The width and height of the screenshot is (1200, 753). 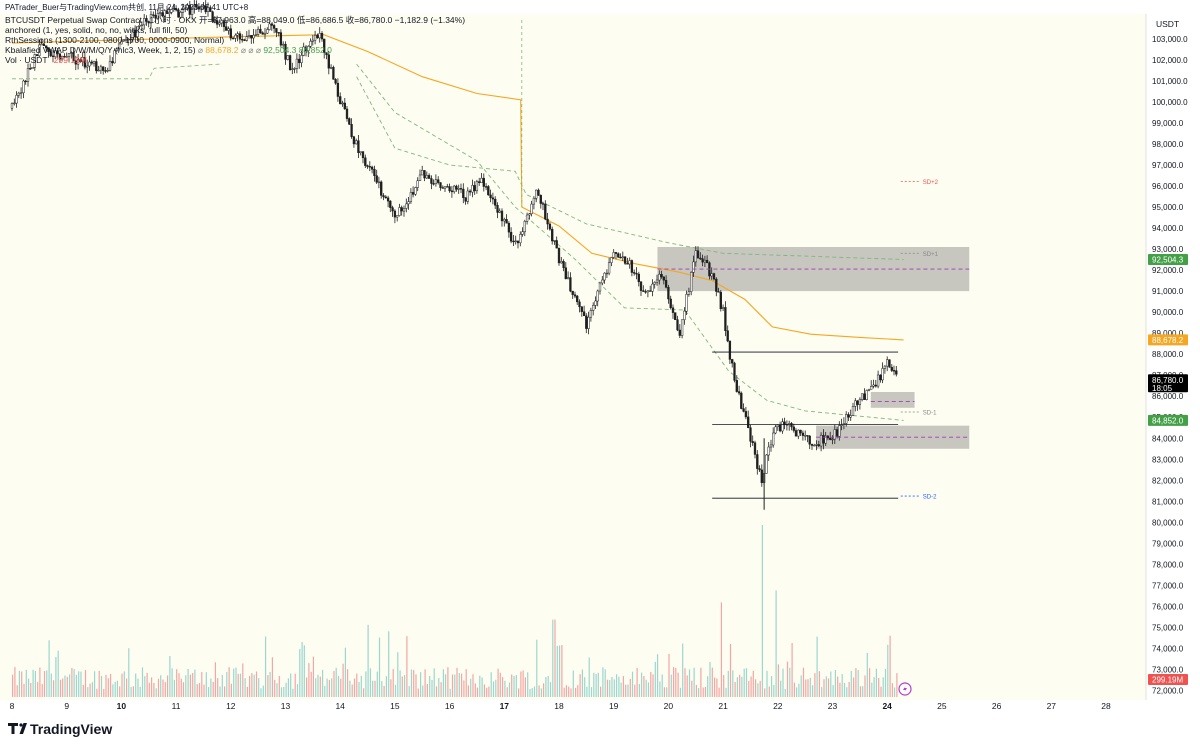 I want to click on replay-icon, so click(x=905, y=689).